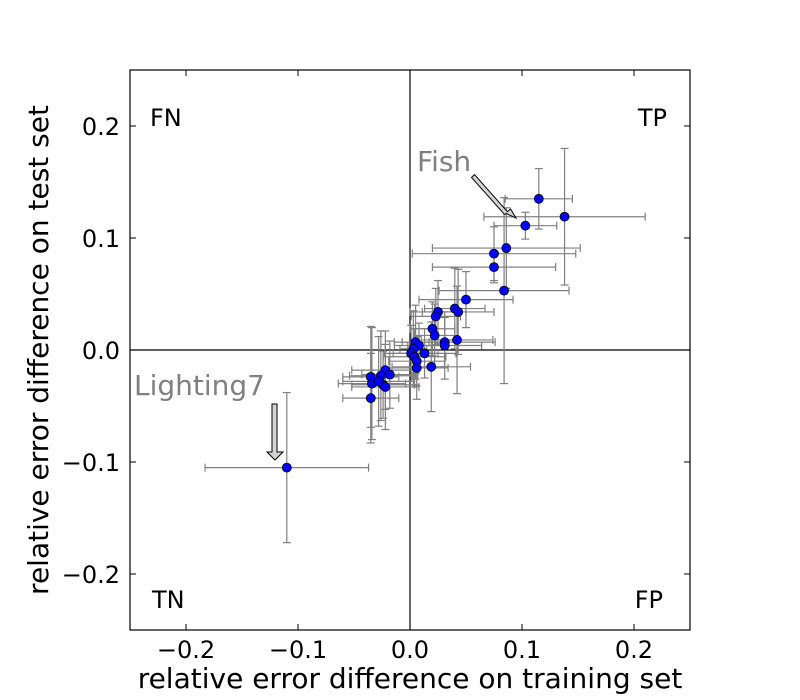 The image size is (800, 700). Describe the element at coordinates (444, 161) in the screenshot. I see `annotation-fish-label: Fish` at that location.